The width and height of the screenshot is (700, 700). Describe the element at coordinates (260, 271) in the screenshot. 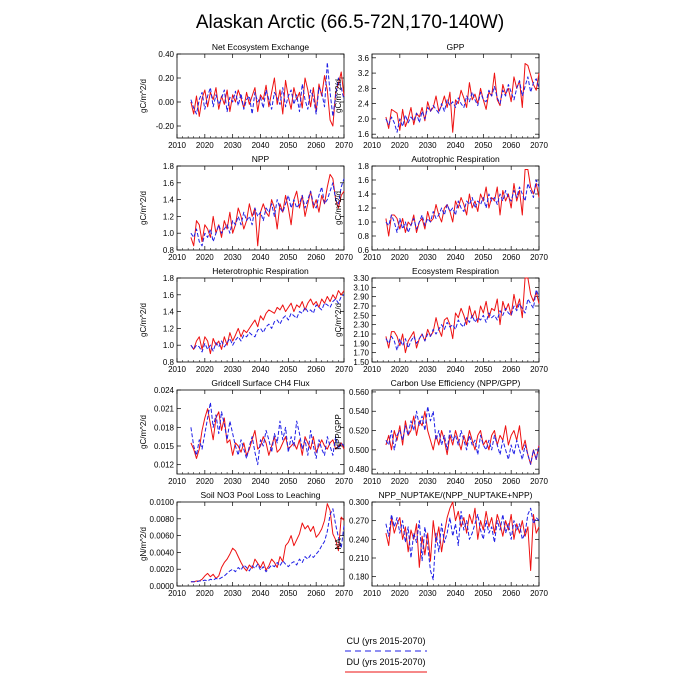

I see `panel-title: Heterotrophic Respiration` at that location.